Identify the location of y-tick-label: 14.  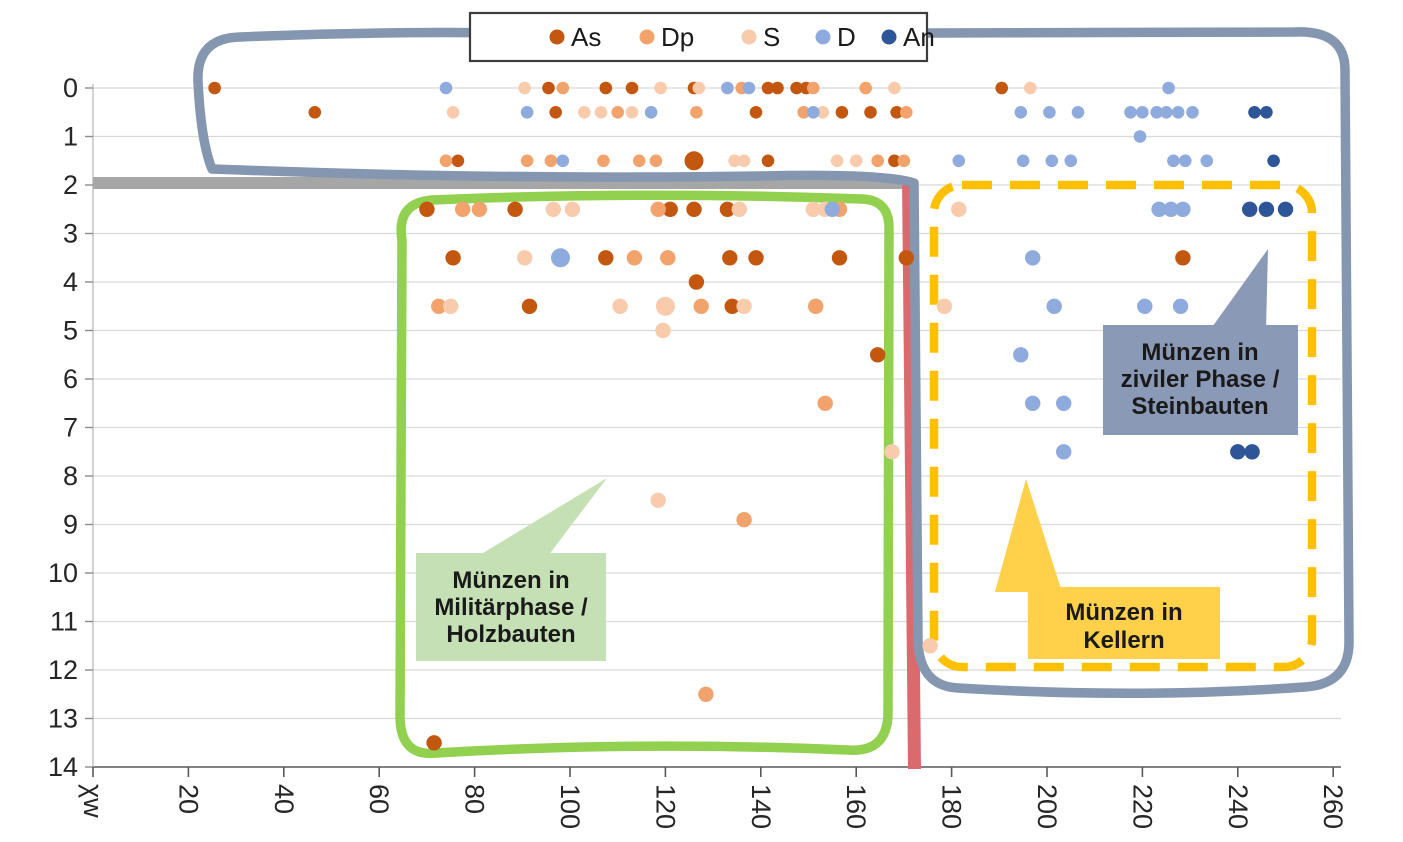
(63, 767).